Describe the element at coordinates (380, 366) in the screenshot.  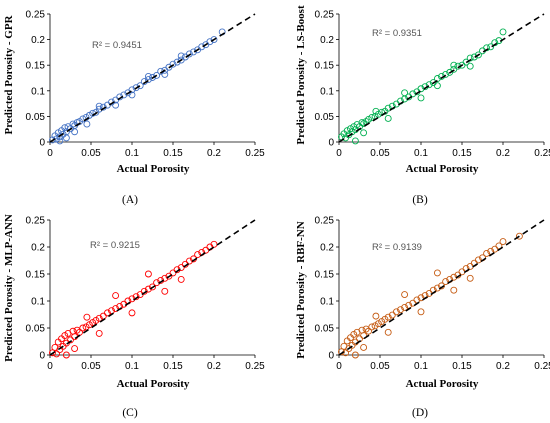
I see `x-tick-label: 0.05` at that location.